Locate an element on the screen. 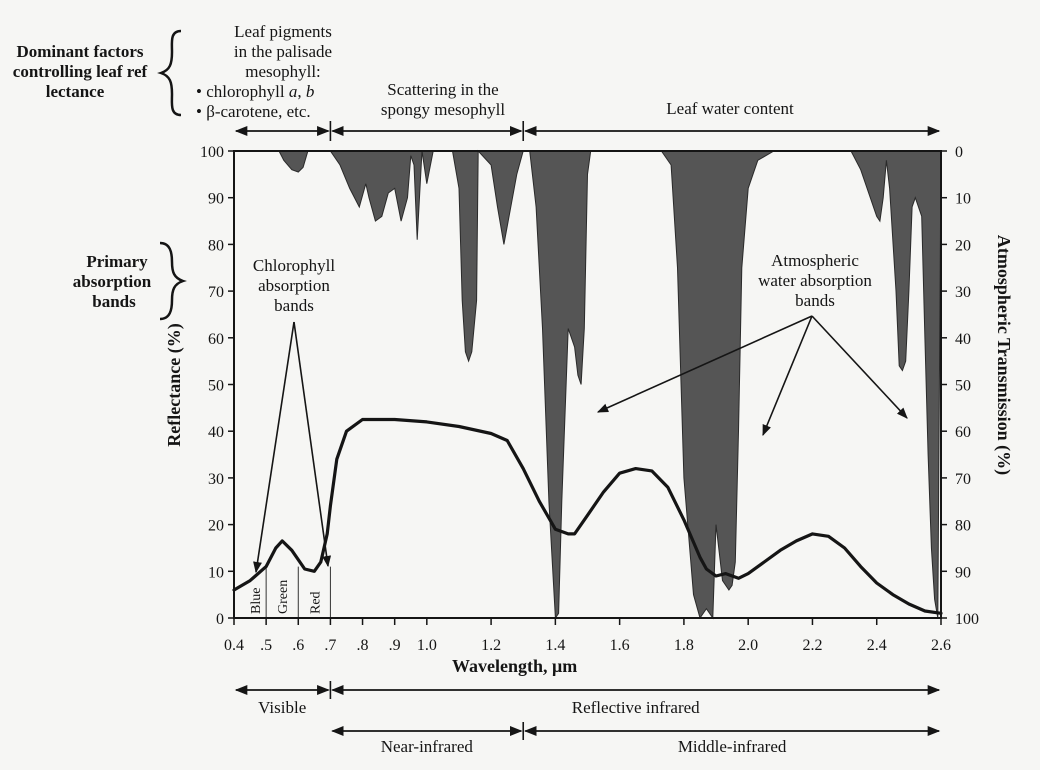 The image size is (1040, 770). chlorophyll-arrow-blue is located at coordinates (274, 447).